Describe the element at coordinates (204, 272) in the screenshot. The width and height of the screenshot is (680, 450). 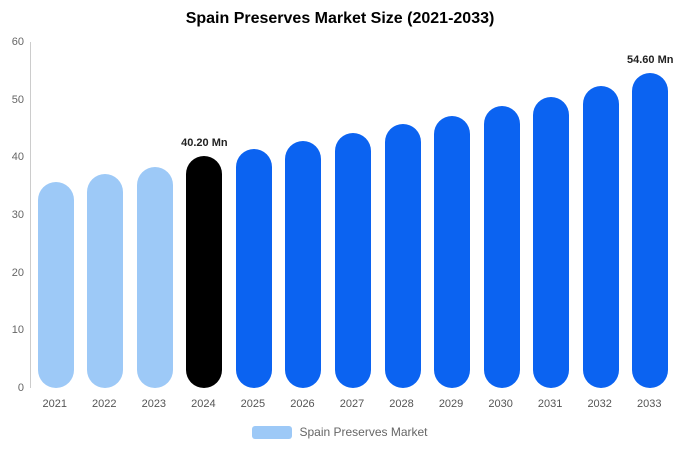
I see `bar-2024` at that location.